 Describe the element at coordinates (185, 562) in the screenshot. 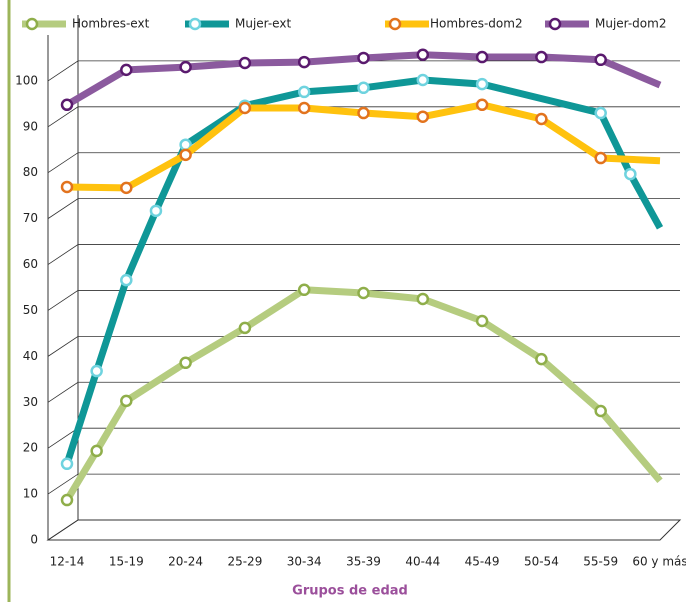

I see `x-tick-label: 20-24` at that location.